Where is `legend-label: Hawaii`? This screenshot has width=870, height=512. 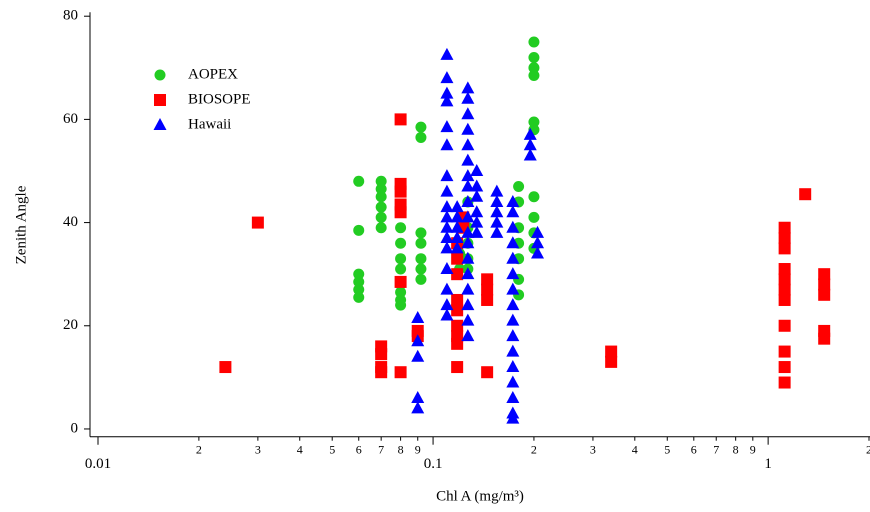
legend-label: Hawaii is located at coordinates (209, 124).